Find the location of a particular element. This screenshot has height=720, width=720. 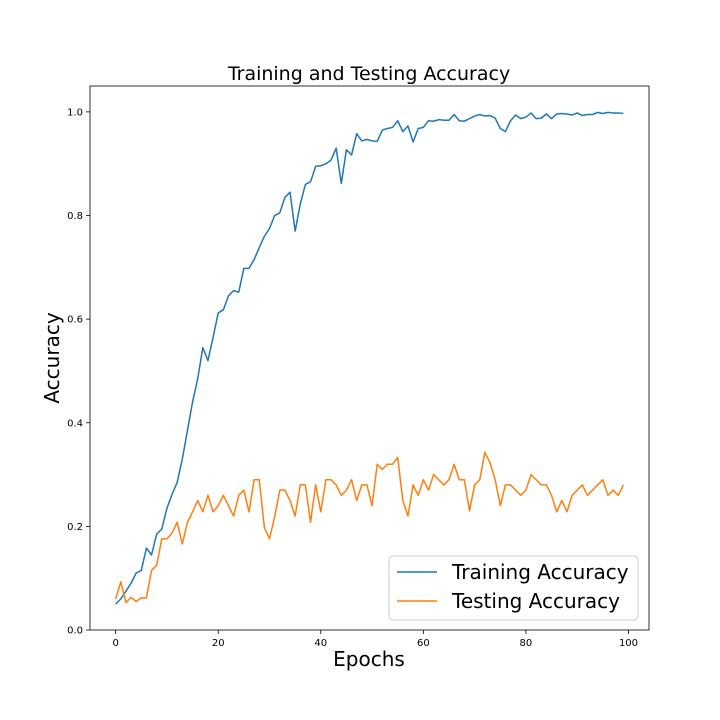

y-axis-label: Accuracy is located at coordinates (52, 357).